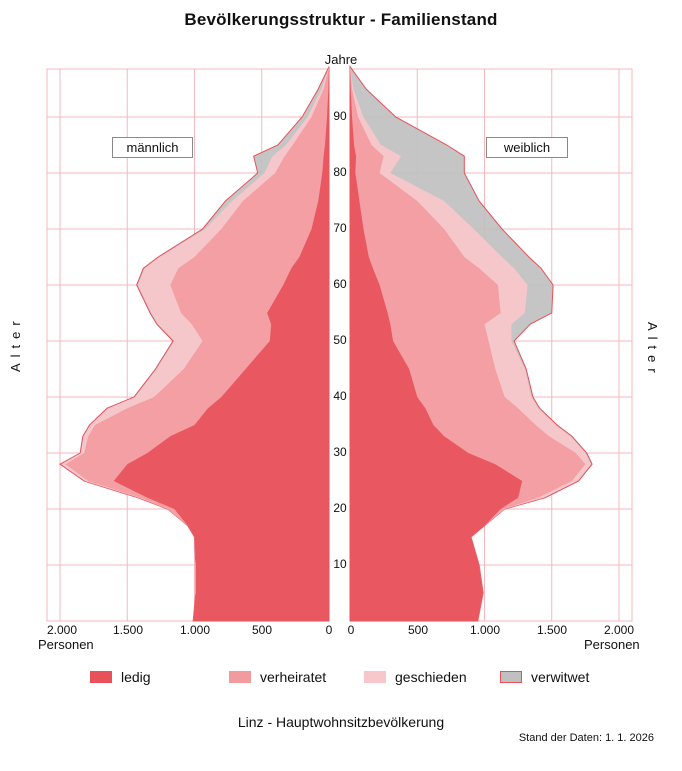  What do you see at coordinates (341, 680) in the screenshot?
I see `legend: ledig verheiratet geschieden verwitwet` at bounding box center [341, 680].